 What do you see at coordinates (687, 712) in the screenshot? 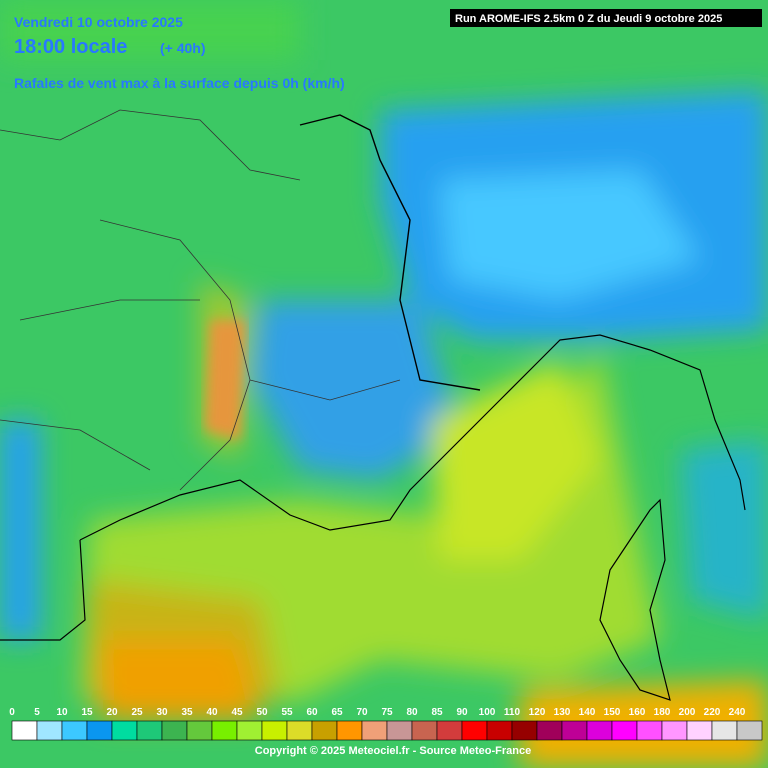
I see `legend-label: 200` at bounding box center [687, 712].